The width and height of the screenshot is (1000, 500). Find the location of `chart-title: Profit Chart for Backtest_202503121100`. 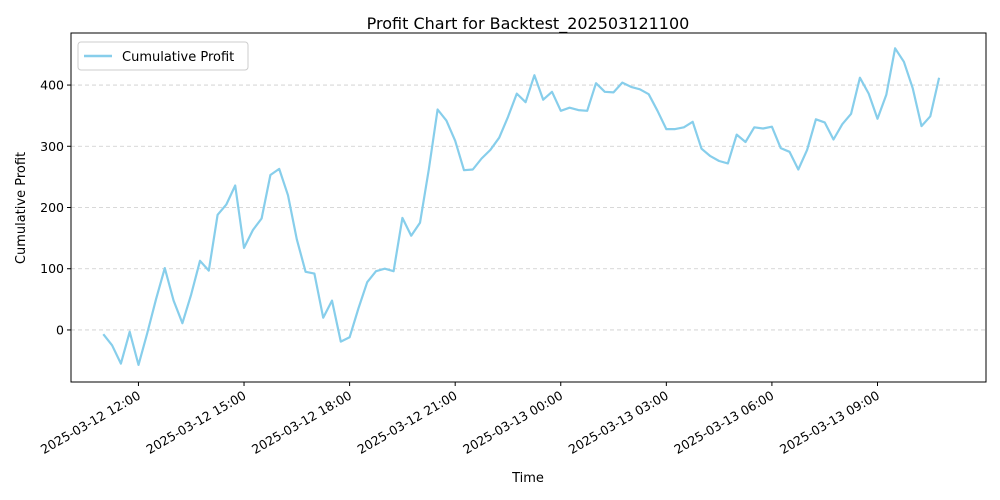

chart-title: Profit Chart for Backtest_202503121100 is located at coordinates (528, 24).